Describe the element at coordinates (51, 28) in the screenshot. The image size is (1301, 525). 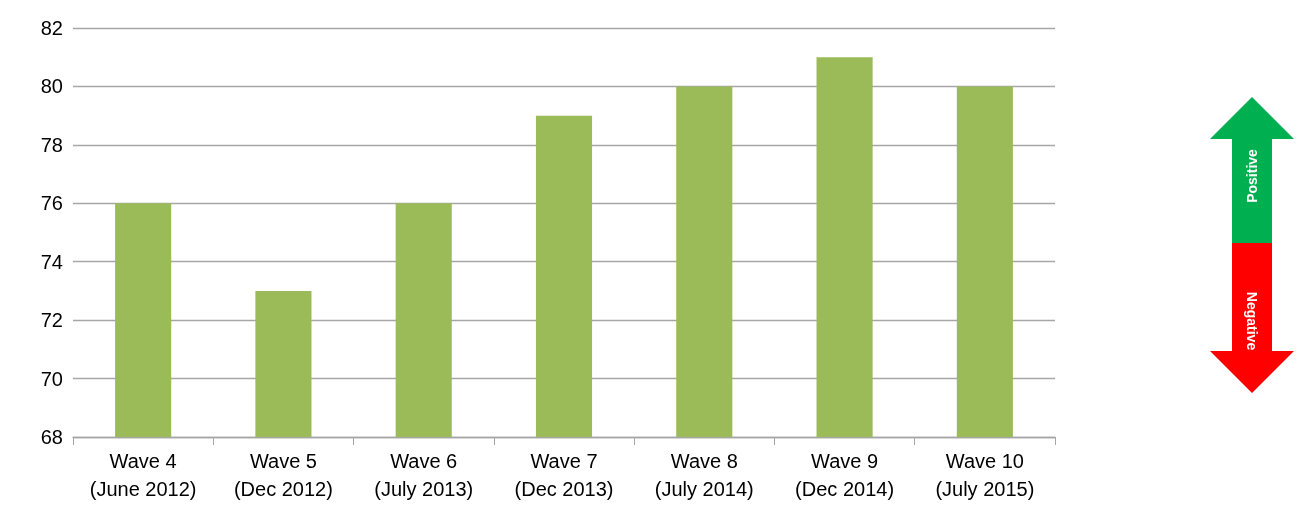
I see `y-tick-label: 82` at that location.